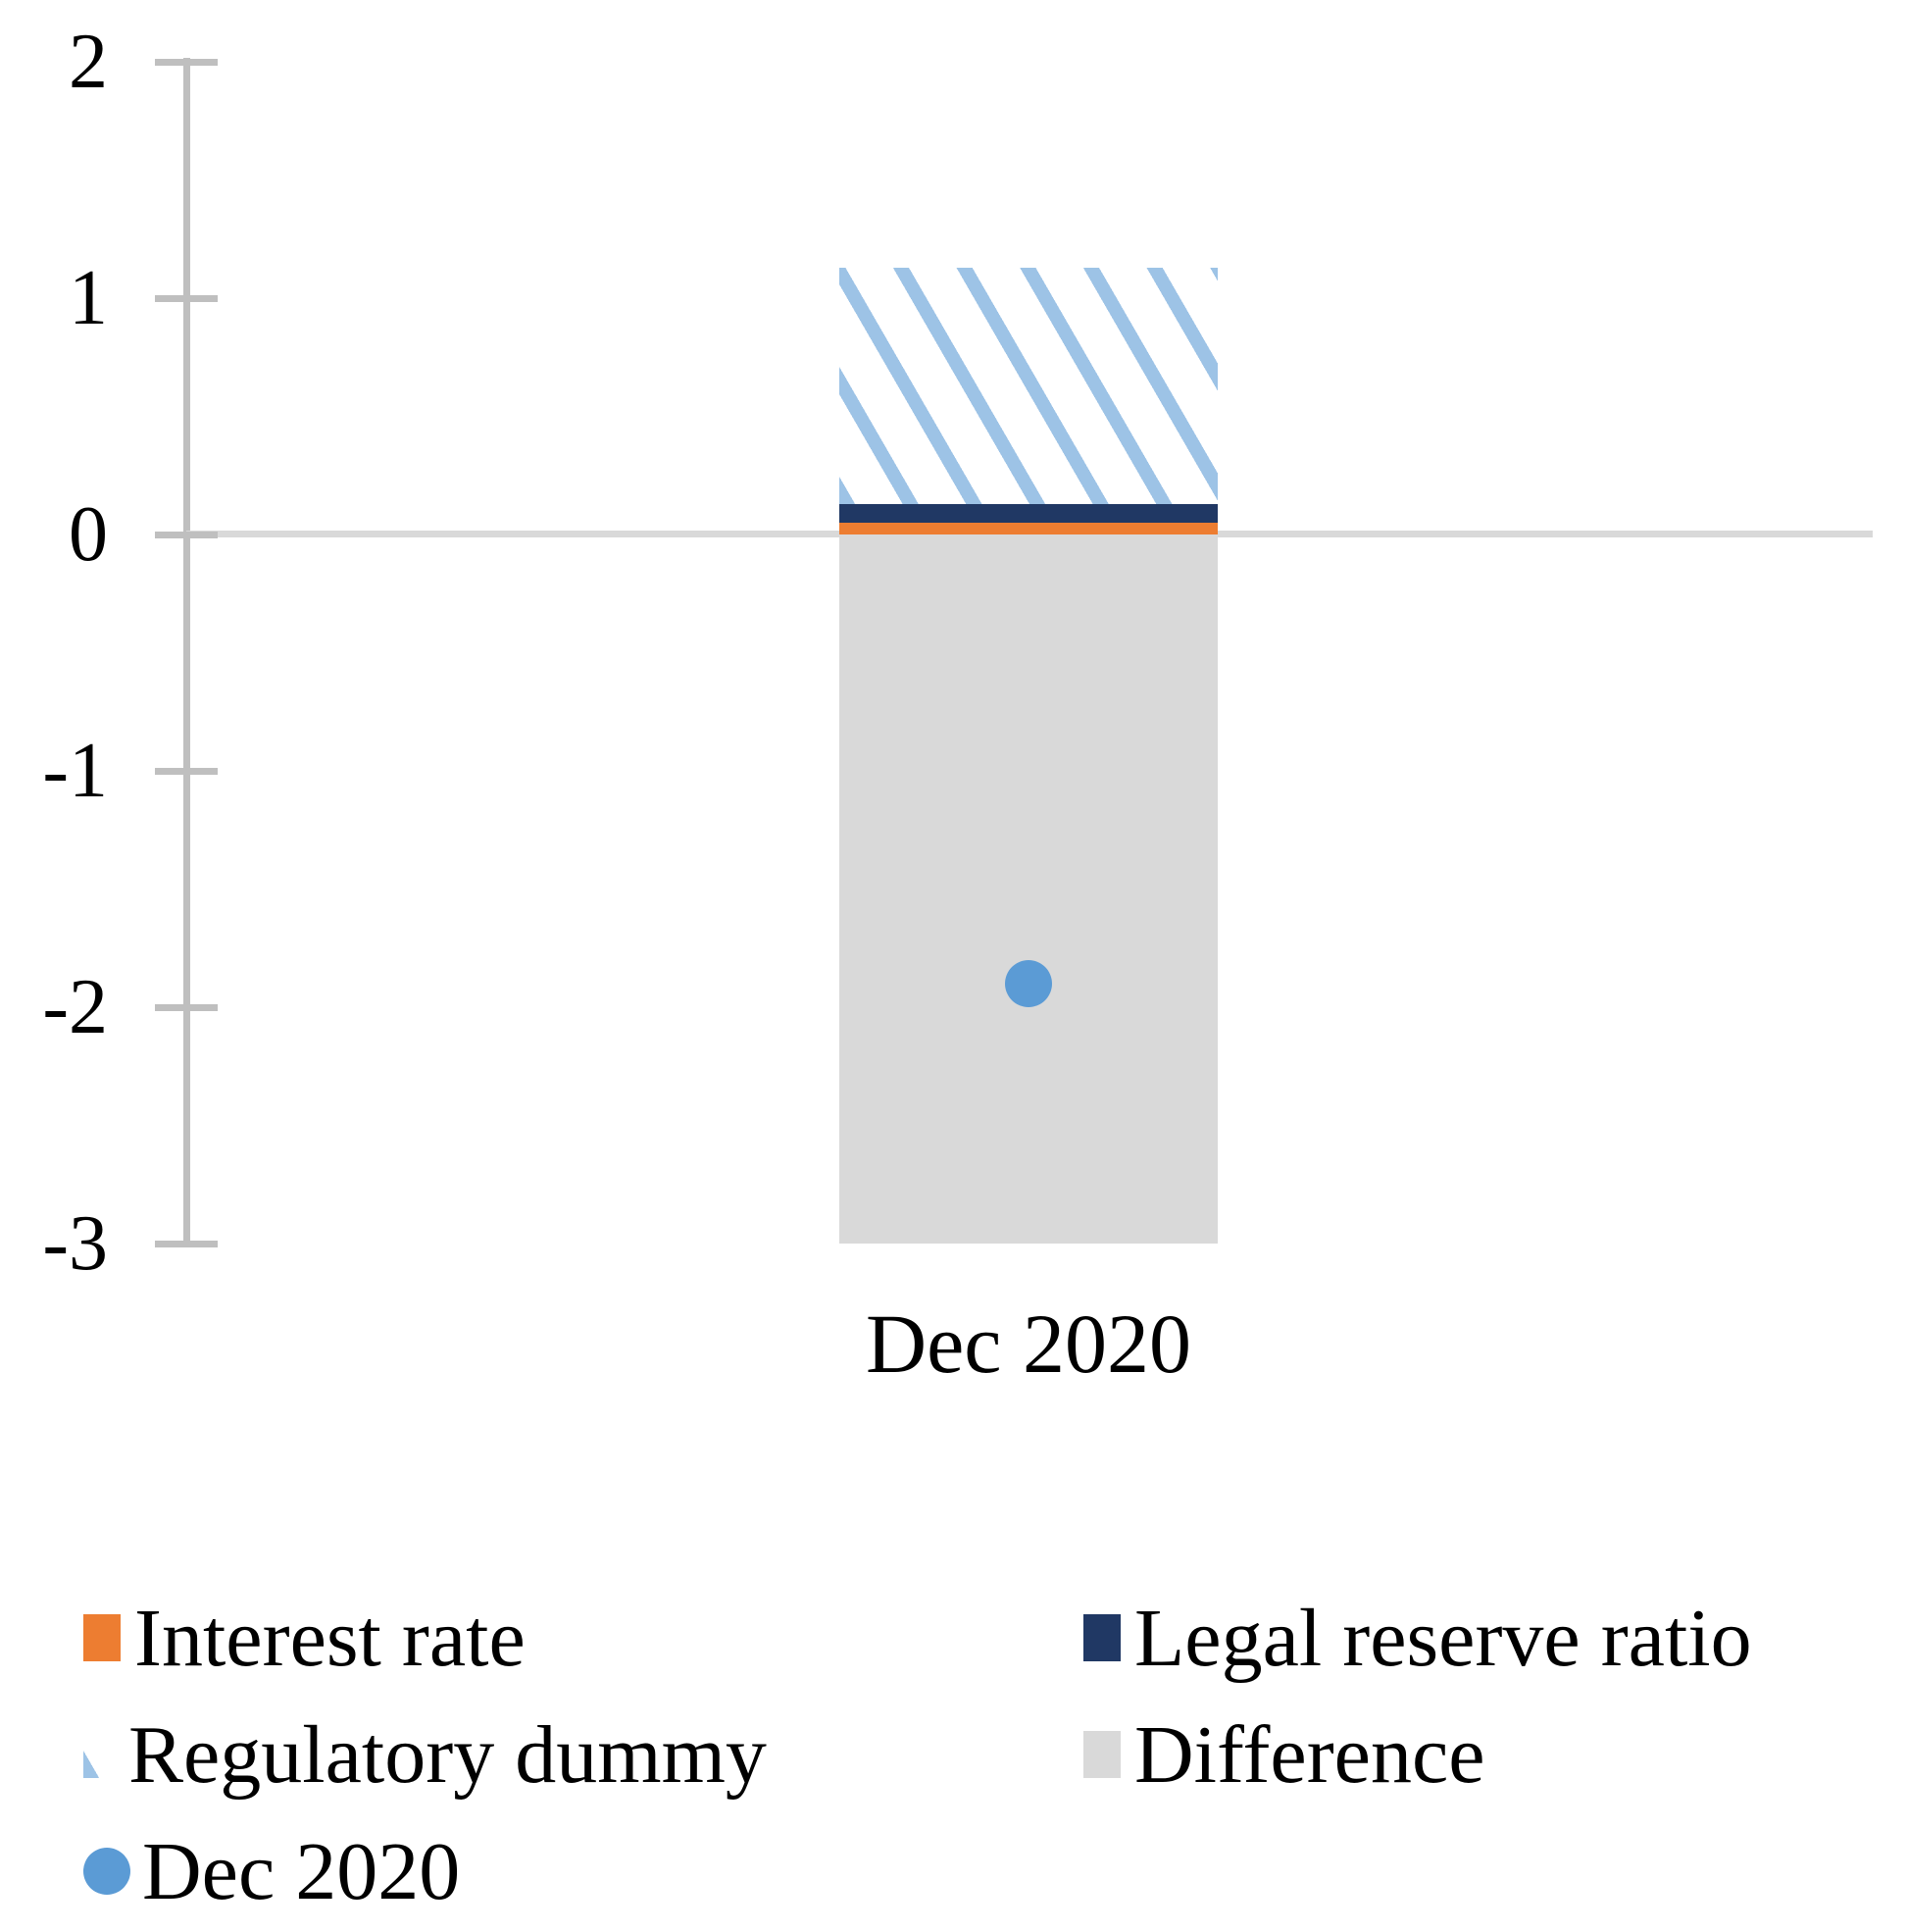 This screenshot has height=1932, width=1907. Describe the element at coordinates (1443, 1638) in the screenshot. I see `legend-label-legal-reserve-ratio: Legal reserve ratio` at that location.